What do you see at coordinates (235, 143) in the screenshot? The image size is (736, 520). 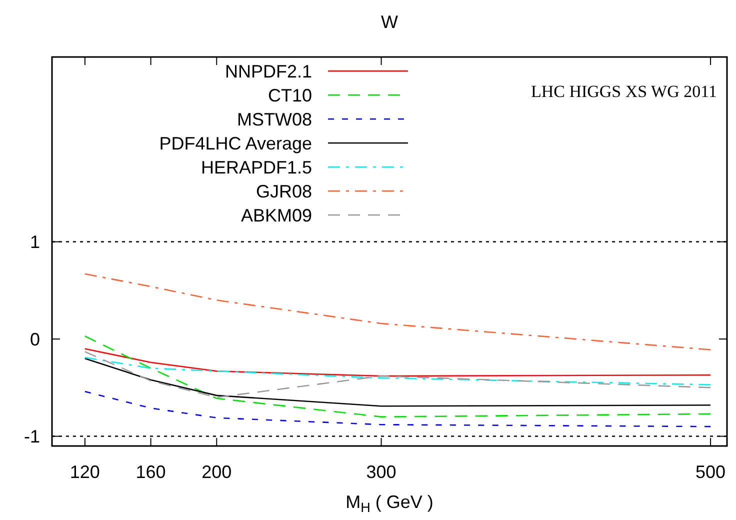 I see `legend-label: PDF4LHC Average` at bounding box center [235, 143].